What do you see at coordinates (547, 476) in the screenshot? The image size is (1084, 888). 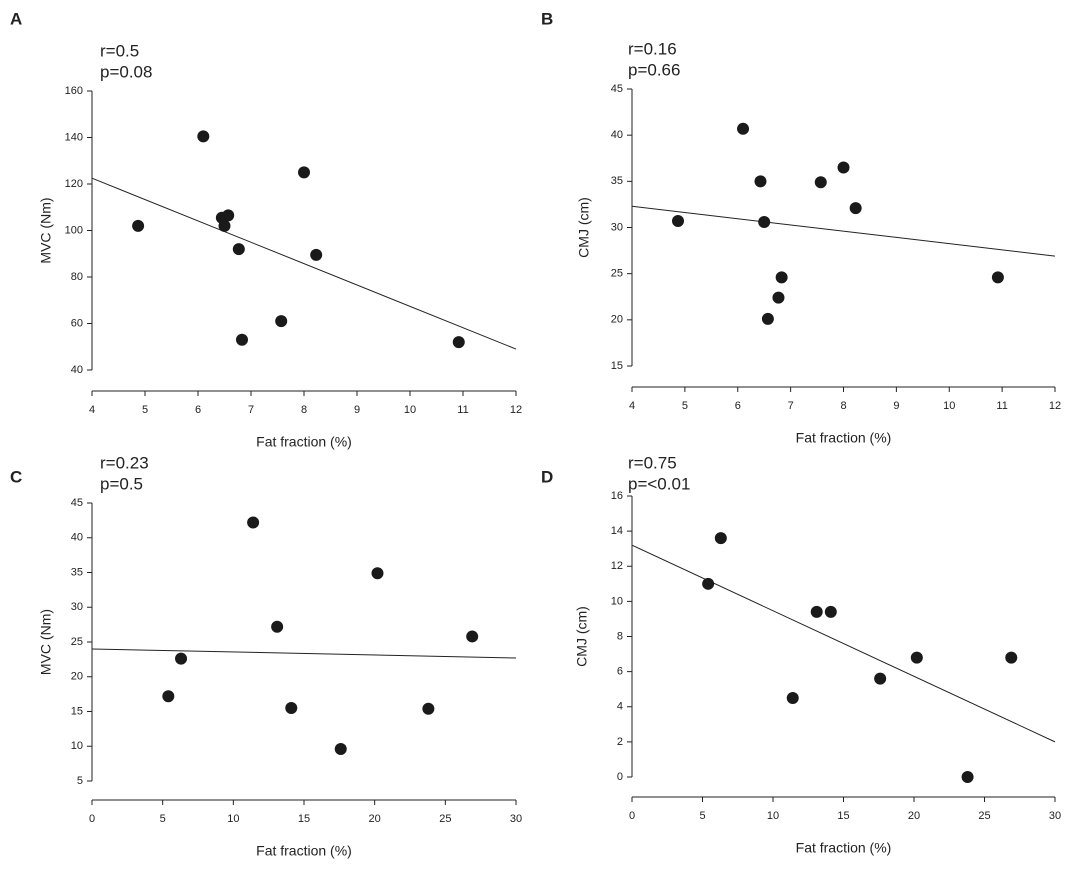 I see `panel-letter: D` at bounding box center [547, 476].